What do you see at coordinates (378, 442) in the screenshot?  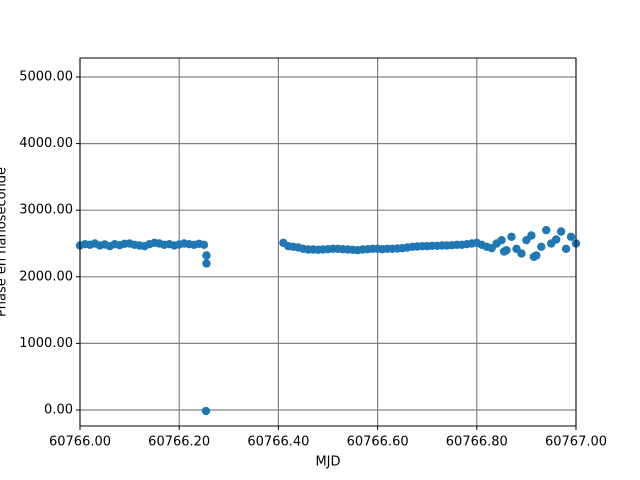 I see `x-tick-label: 60766.60` at bounding box center [378, 442].